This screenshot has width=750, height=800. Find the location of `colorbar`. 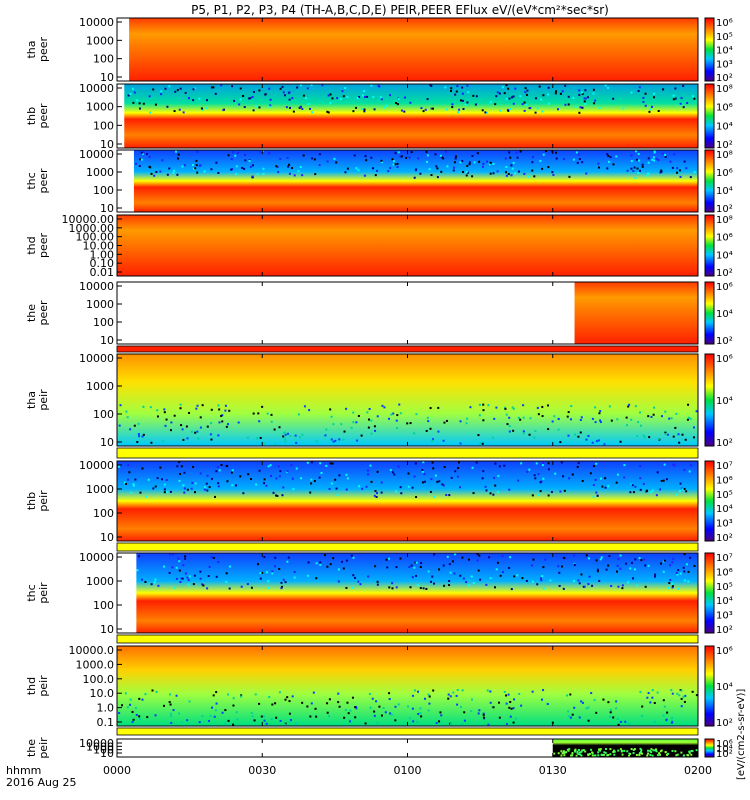

colorbar is located at coordinates (709, 116).